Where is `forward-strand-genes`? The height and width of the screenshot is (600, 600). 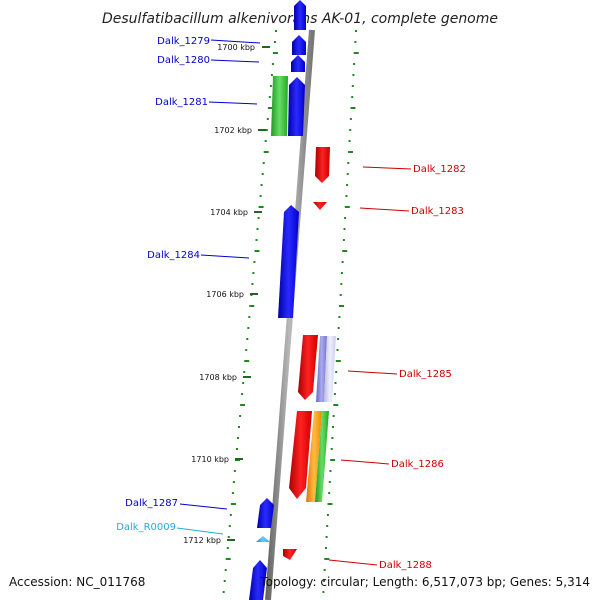
forward-strand-genes is located at coordinates (309, 353).